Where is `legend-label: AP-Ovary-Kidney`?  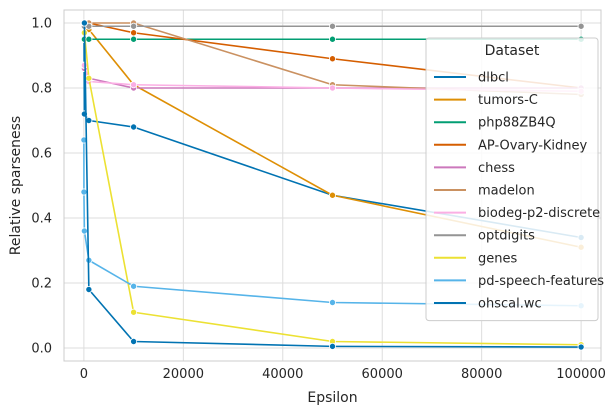 legend-label: AP-Ovary-Kidney is located at coordinates (533, 145).